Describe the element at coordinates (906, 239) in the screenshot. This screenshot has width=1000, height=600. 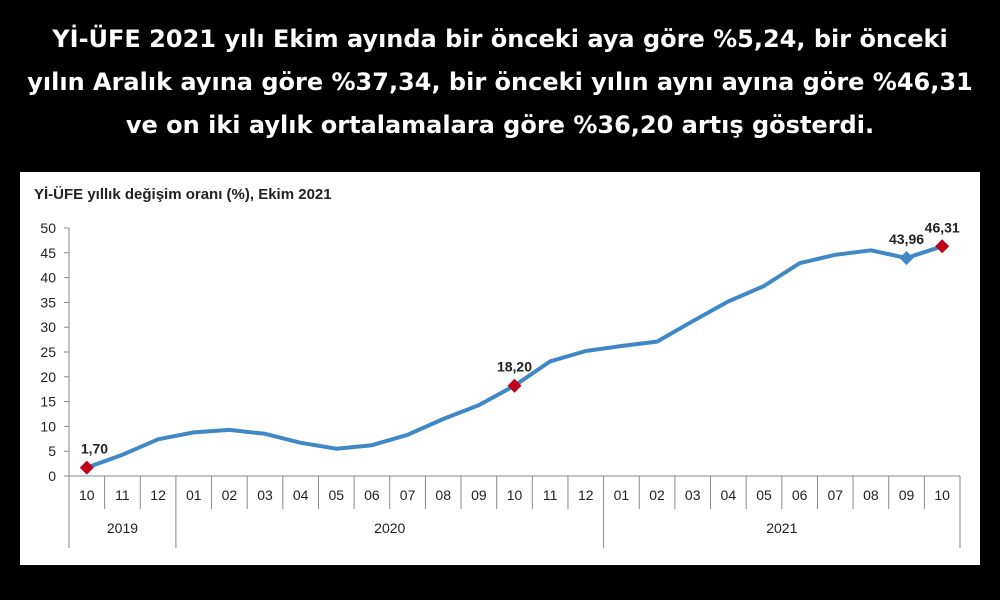
I see `data-label: 43,96` at that location.